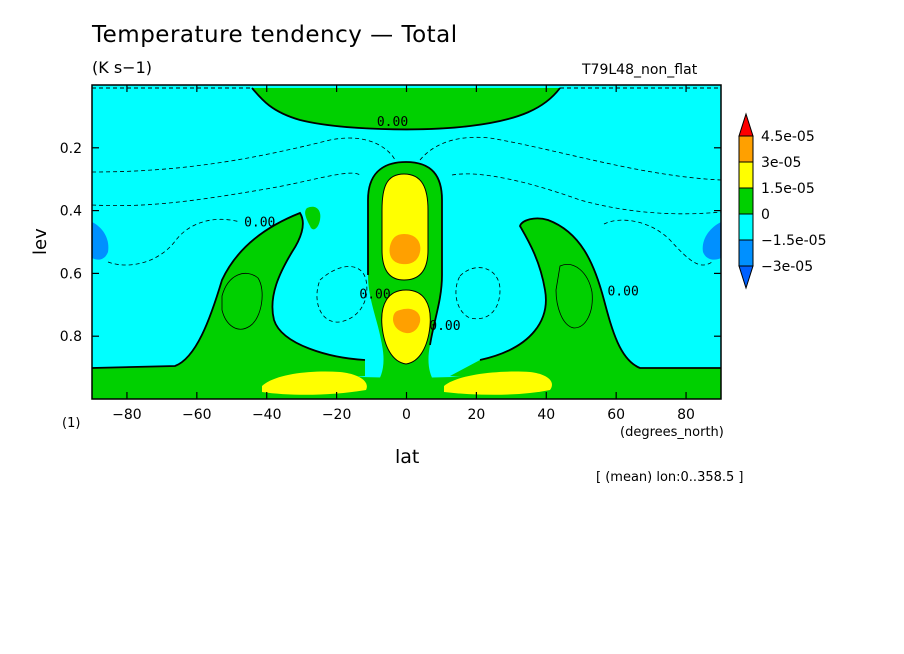 The image size is (904, 654). What do you see at coordinates (670, 477) in the screenshot?
I see `averaging-note: [ (mean) lon:0..358.5 ]` at bounding box center [670, 477].